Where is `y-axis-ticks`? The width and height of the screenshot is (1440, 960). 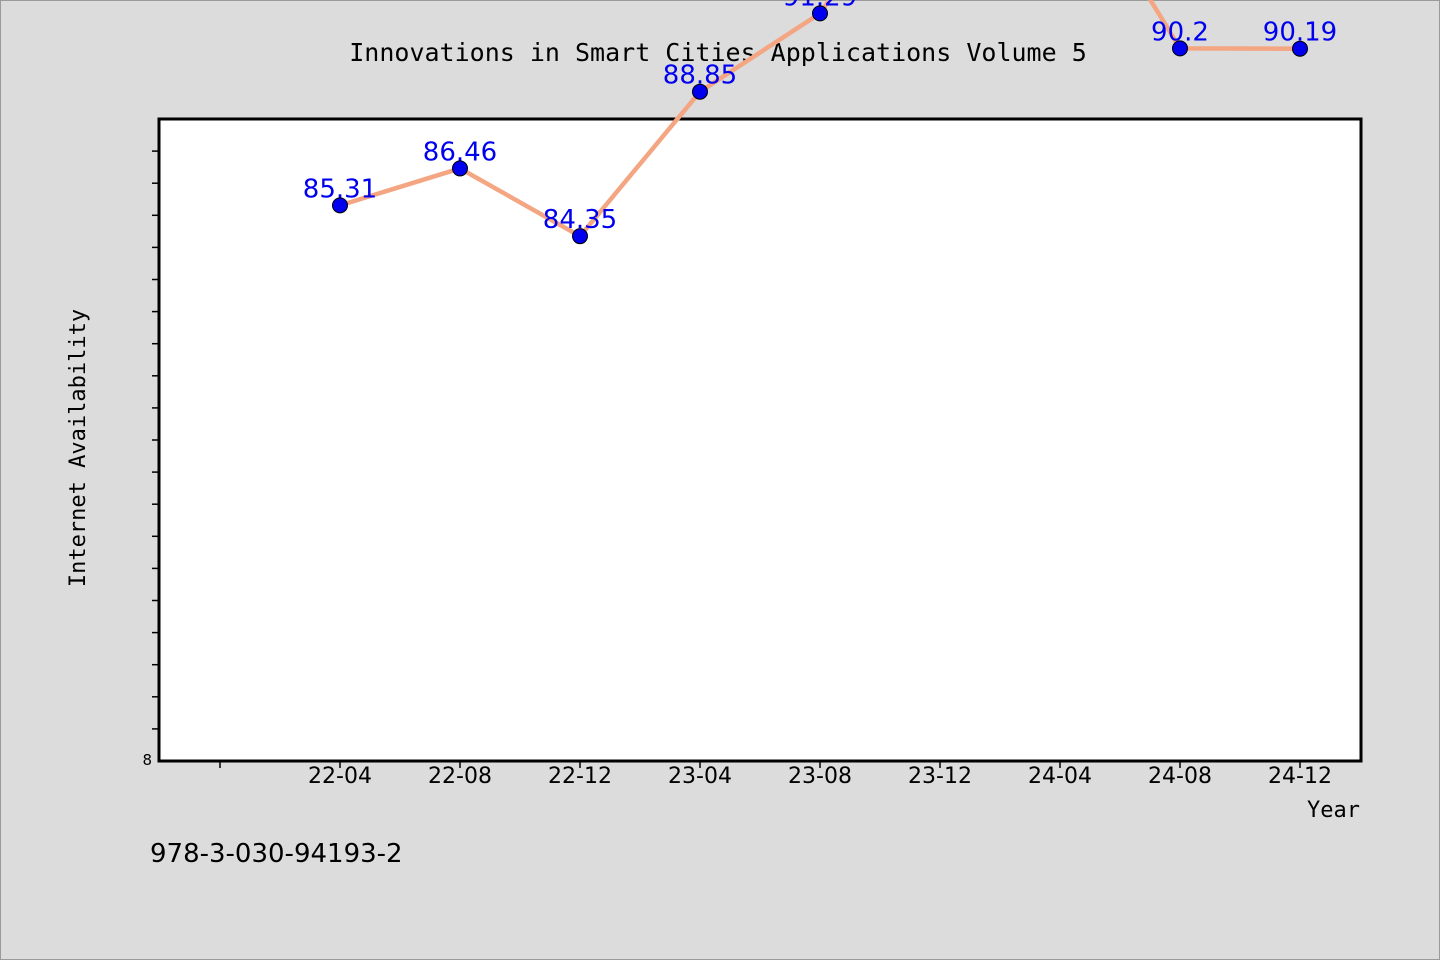 y-axis-ticks is located at coordinates (155, 440).